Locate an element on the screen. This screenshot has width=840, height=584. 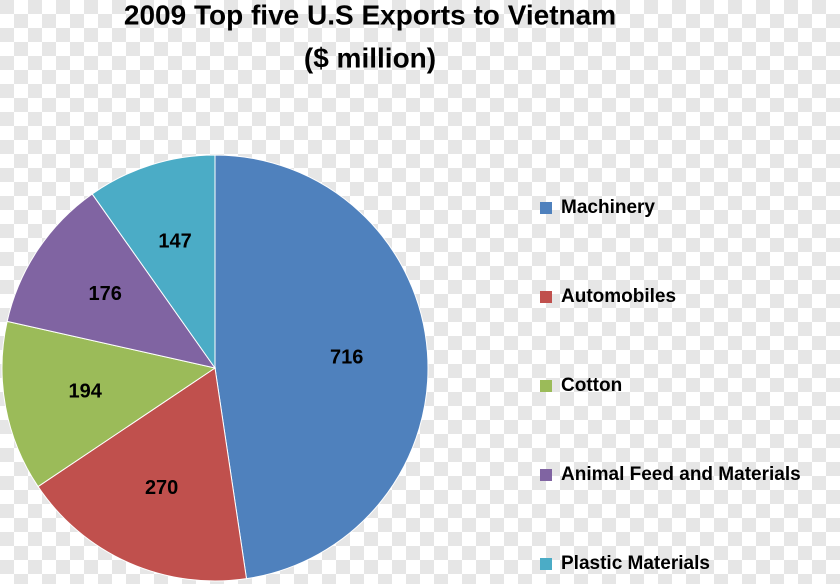
legend-label: Automobiles is located at coordinates (618, 296).